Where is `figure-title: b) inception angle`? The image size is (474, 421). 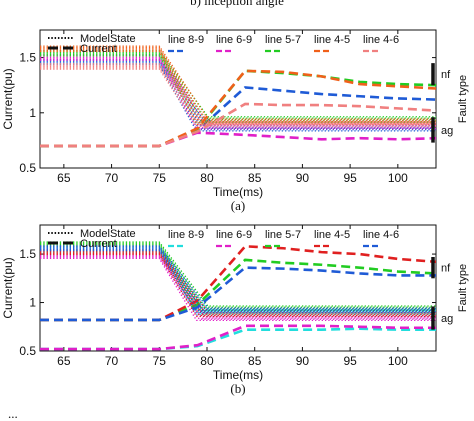
figure-title: b) inception angle is located at coordinates (237, 4).